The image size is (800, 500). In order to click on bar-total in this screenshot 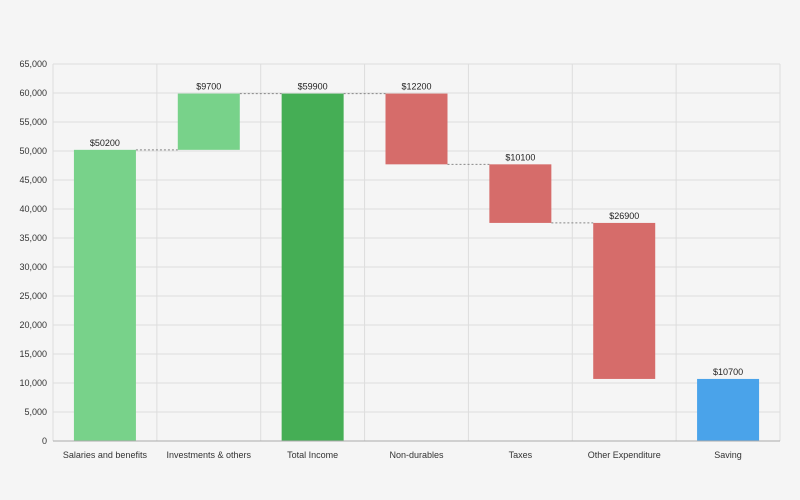, I will do `click(312, 267)`.